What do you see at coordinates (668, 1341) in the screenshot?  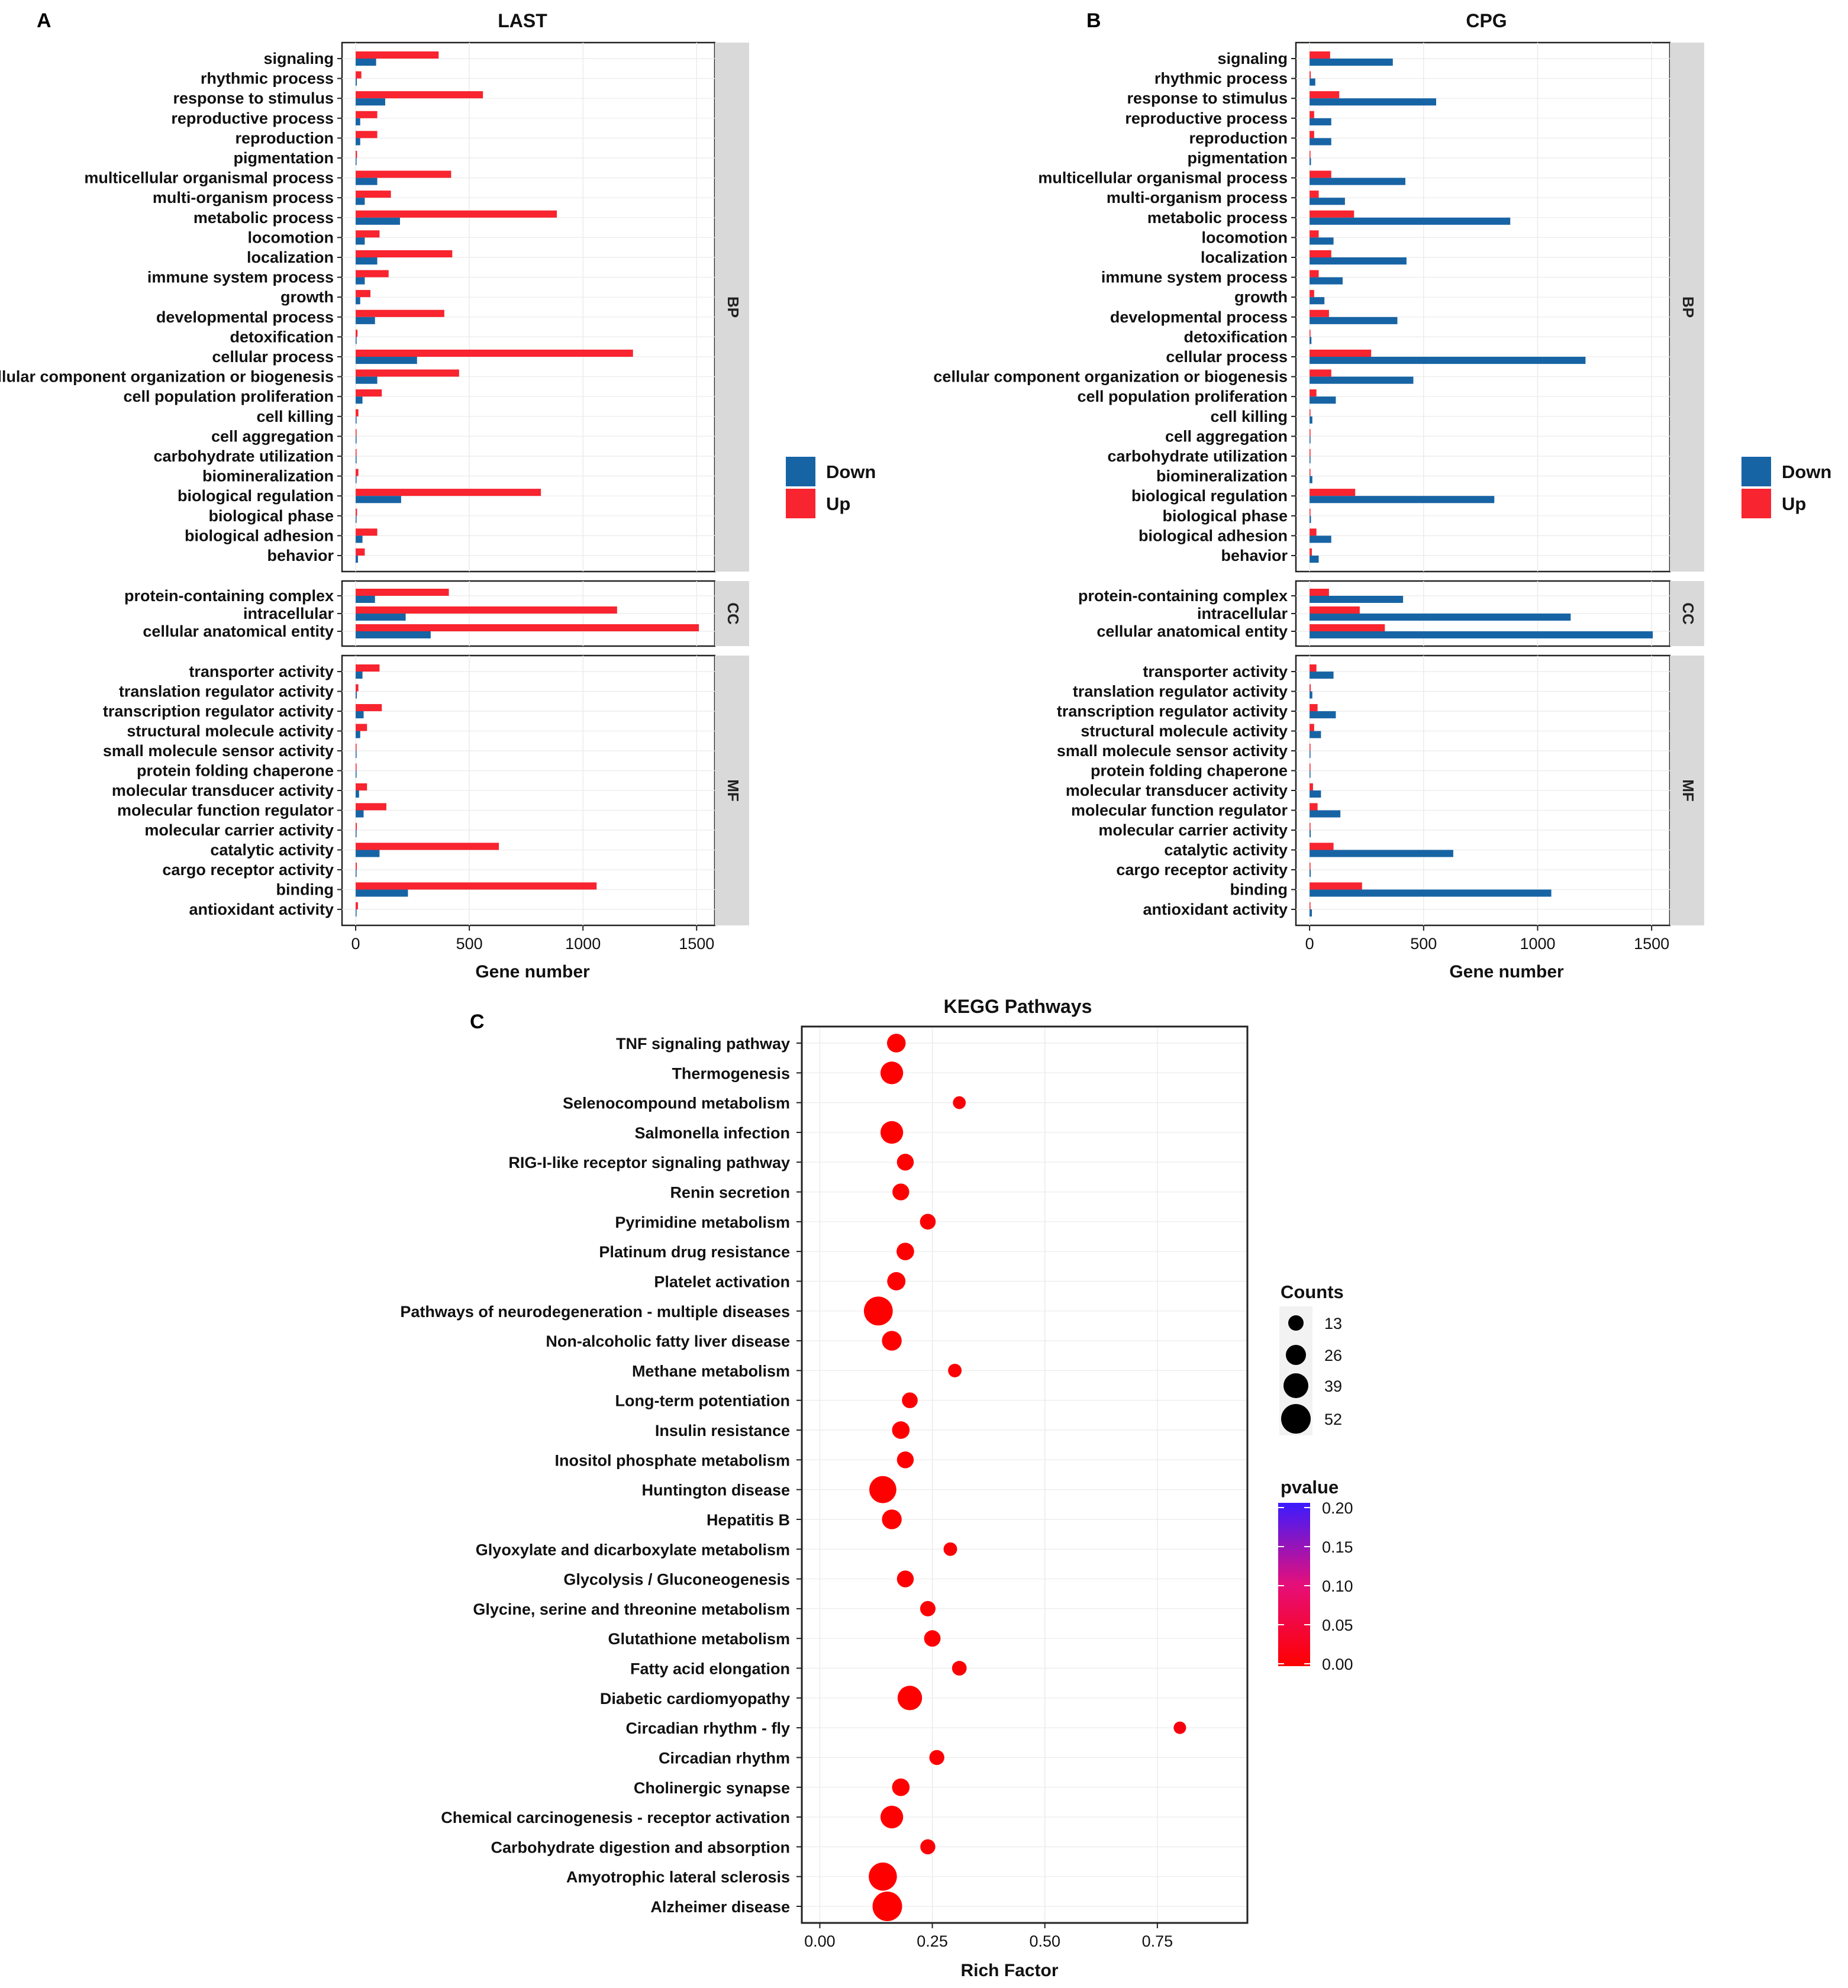 I see `kegg-pathway-label: Non-alcoholic fatty liver disease` at bounding box center [668, 1341].